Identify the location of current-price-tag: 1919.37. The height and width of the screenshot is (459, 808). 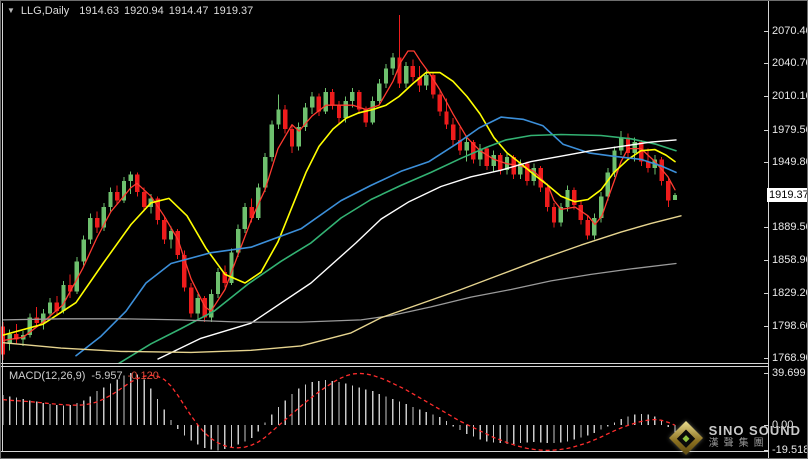
(787, 195).